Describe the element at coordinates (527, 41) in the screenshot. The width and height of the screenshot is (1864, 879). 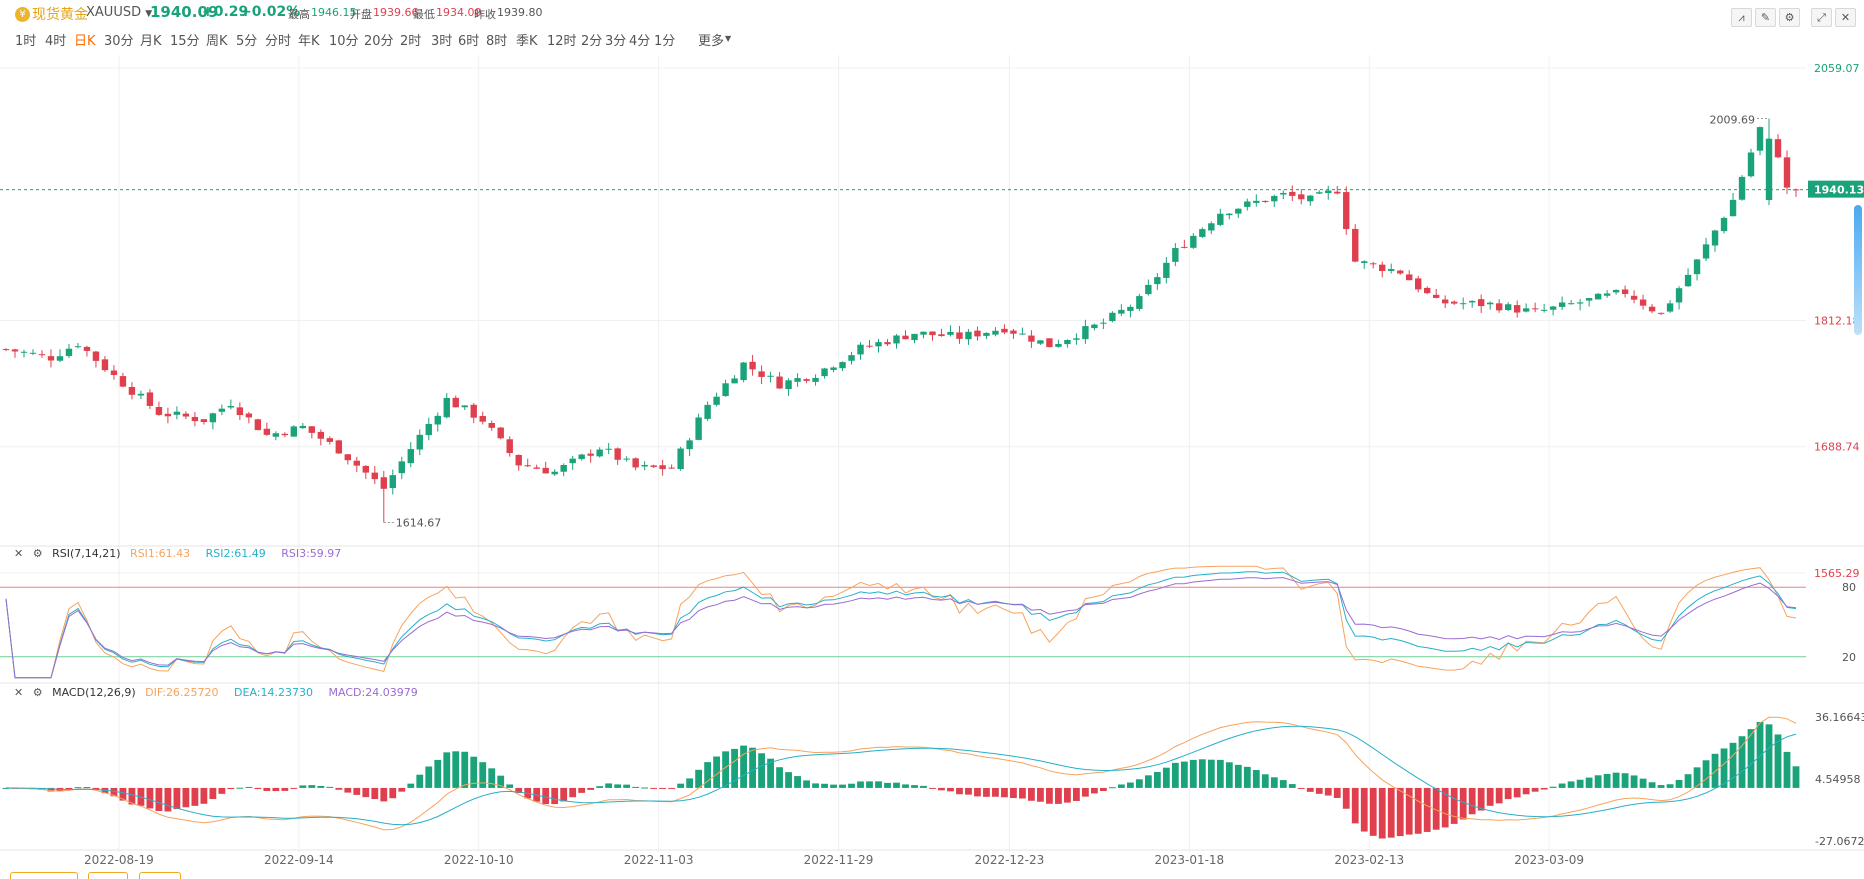
I see `timeframe-16: 季K` at that location.